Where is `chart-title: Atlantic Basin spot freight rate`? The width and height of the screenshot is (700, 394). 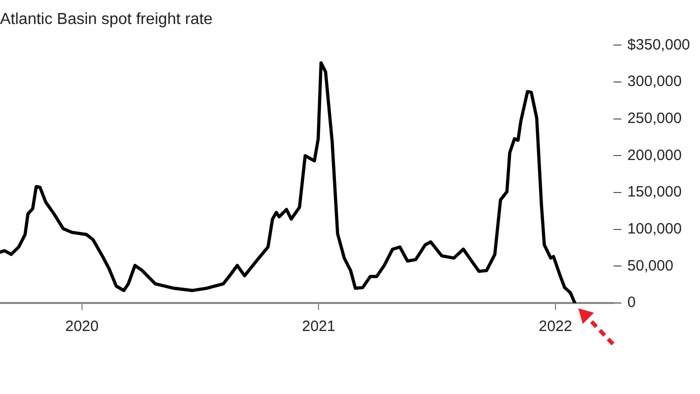 chart-title: Atlantic Basin spot freight rate is located at coordinates (106, 19).